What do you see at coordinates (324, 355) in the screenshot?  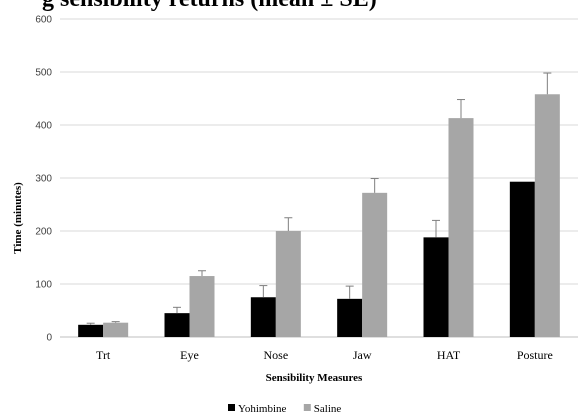 I see `x-tick-labels: Trt Eye Nose Jaw HAT Posture` at bounding box center [324, 355].